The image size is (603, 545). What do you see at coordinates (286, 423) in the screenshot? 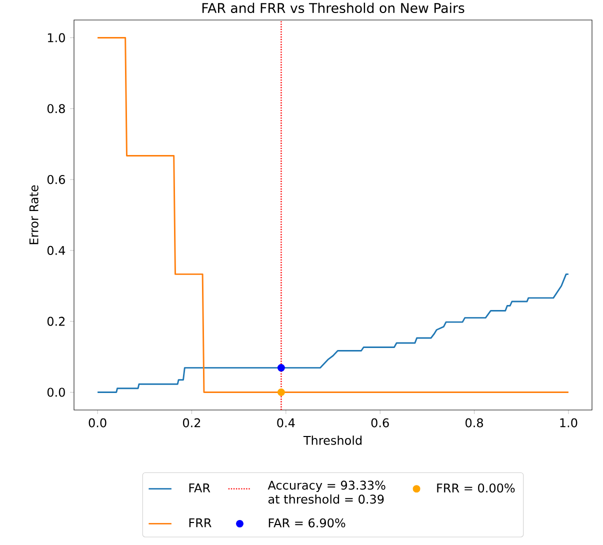
I see `x-tick-label: 0.4` at bounding box center [286, 423].